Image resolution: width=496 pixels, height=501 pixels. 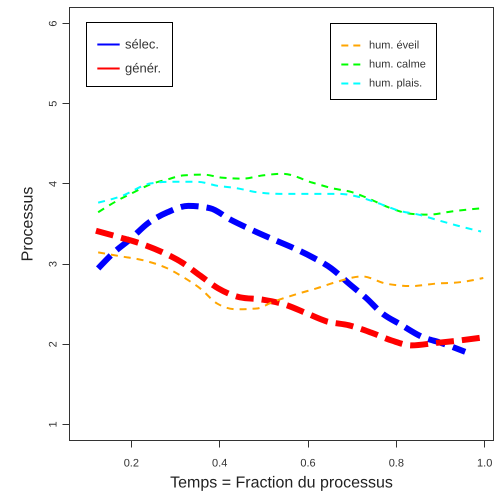 What do you see at coordinates (396, 464) in the screenshot?
I see `x-tick-label: 0.8` at bounding box center [396, 464].